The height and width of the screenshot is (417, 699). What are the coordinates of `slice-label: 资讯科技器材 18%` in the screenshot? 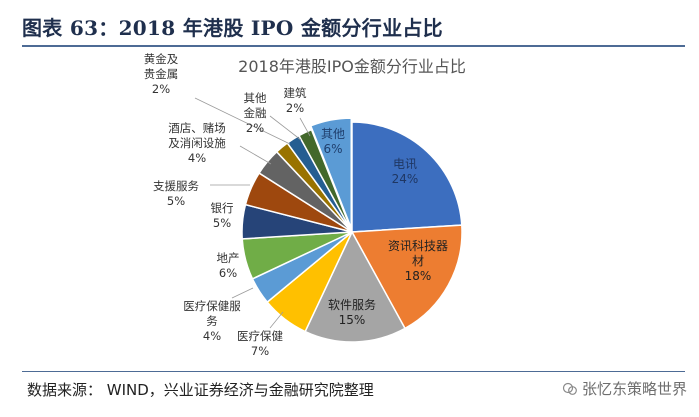 It's located at (418, 261).